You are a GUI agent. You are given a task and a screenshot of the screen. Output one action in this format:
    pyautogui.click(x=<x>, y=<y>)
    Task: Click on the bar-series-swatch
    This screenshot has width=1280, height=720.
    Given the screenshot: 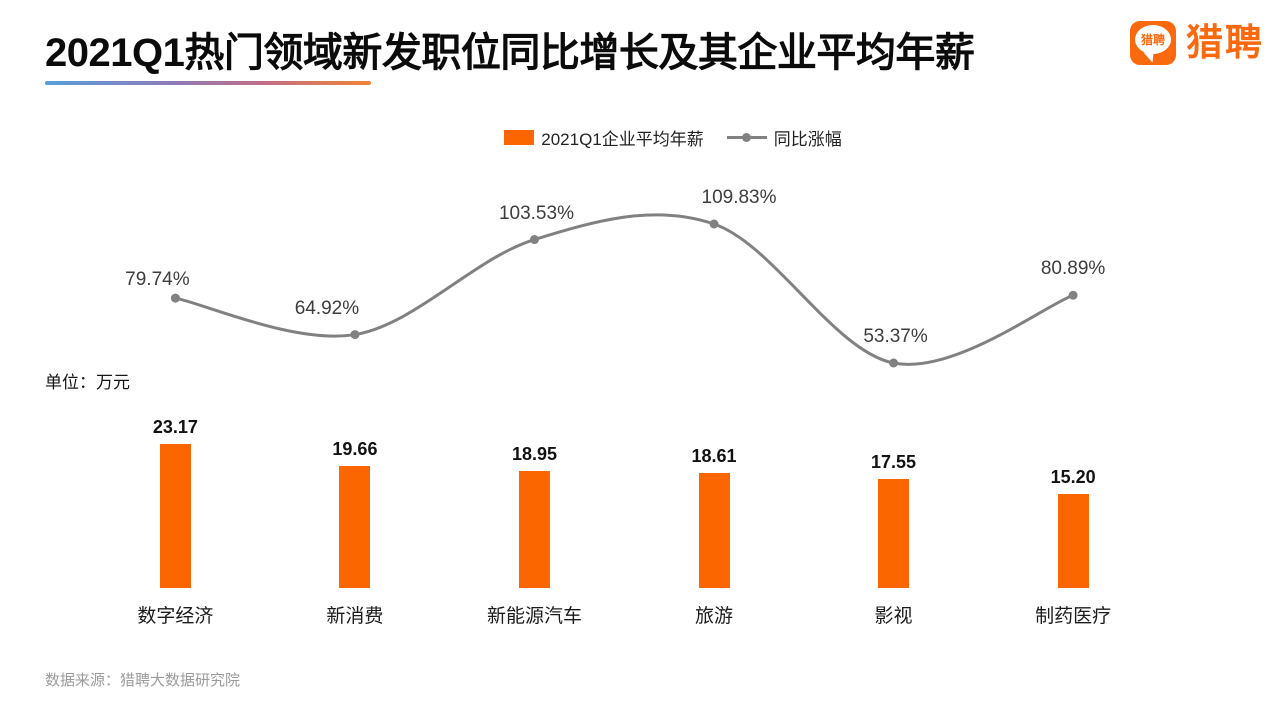 What is the action you would take?
    pyautogui.click(x=519, y=137)
    